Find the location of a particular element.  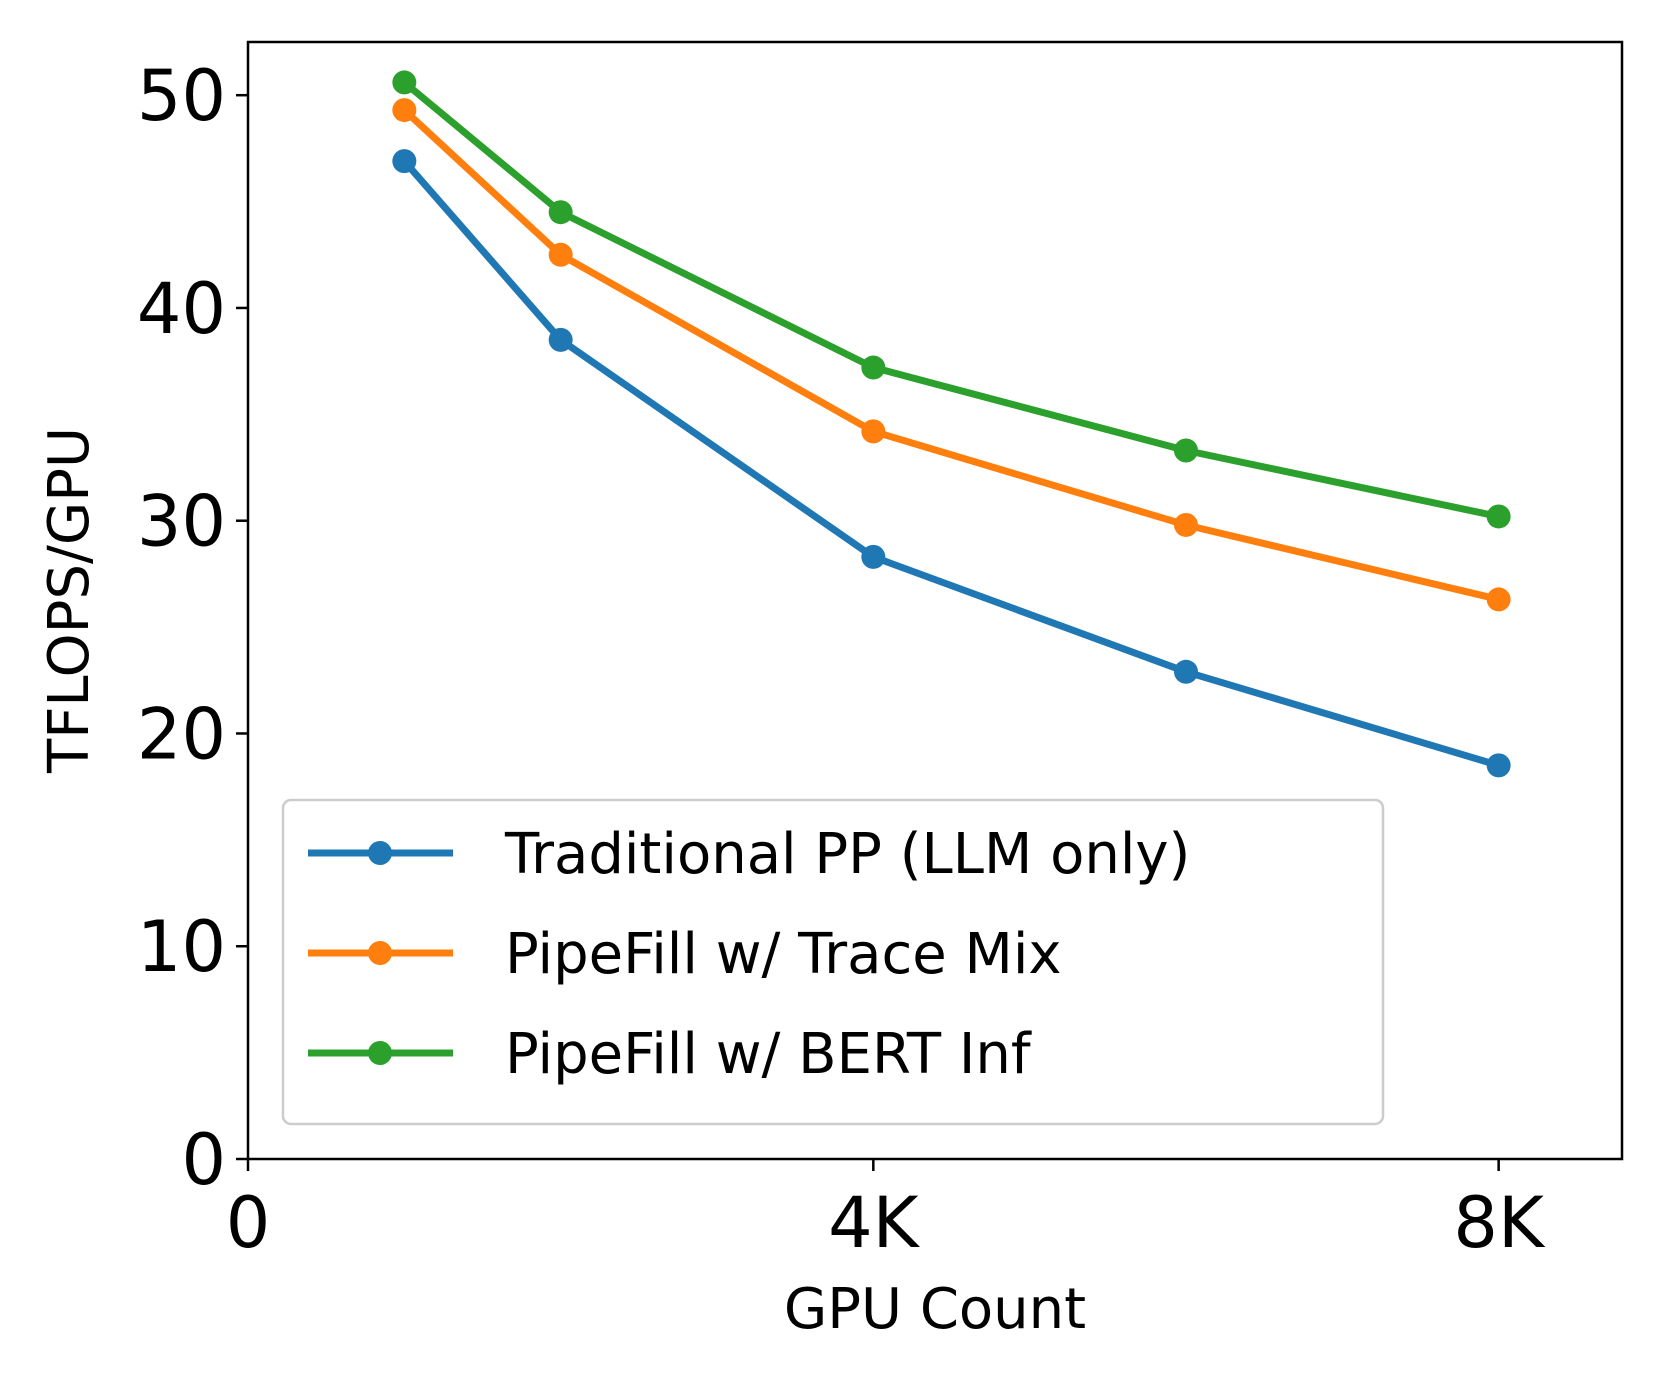

x-axis: 0 4K 8K is located at coordinates (886, 1211).